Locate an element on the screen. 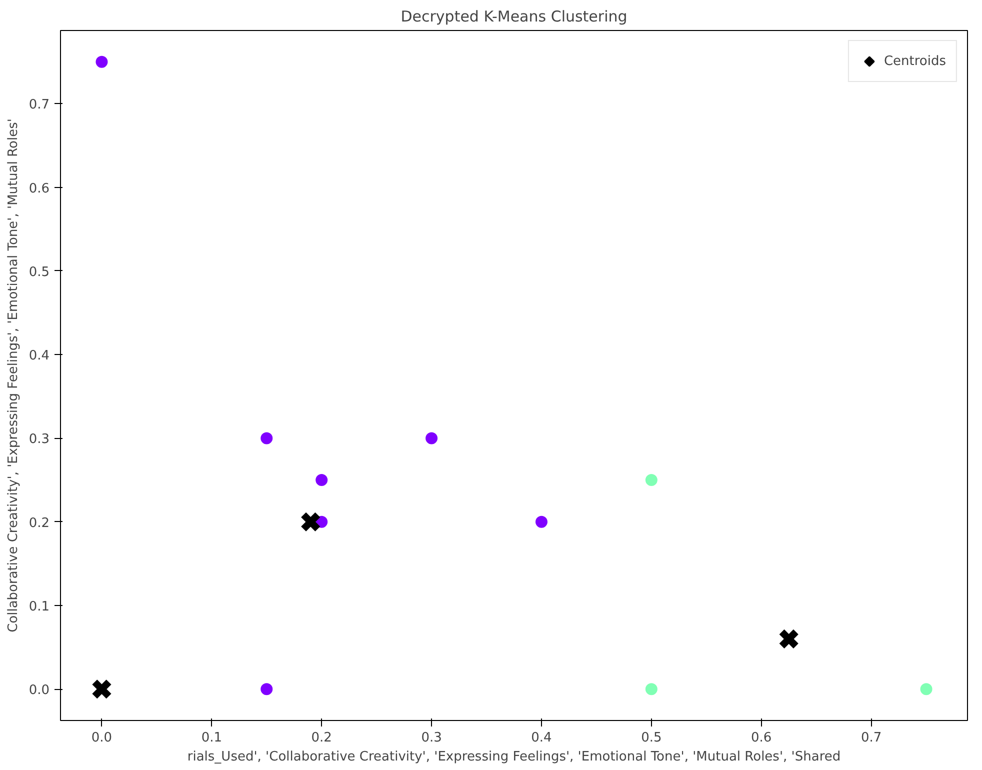  x-tick-label: 0.1 is located at coordinates (211, 738).